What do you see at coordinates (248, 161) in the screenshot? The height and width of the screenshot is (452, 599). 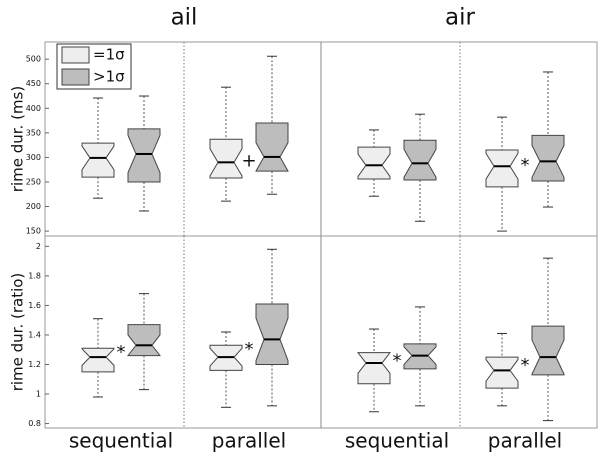 I see `significance-marker: +` at bounding box center [248, 161].